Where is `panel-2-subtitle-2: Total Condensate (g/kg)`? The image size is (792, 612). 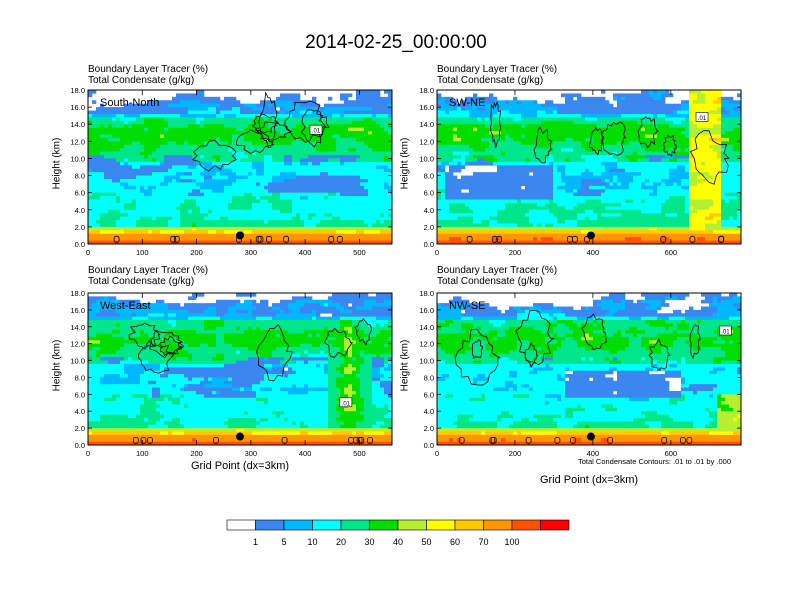
panel-2-subtitle-2: Total Condensate (g/kg) is located at coordinates (490, 80).